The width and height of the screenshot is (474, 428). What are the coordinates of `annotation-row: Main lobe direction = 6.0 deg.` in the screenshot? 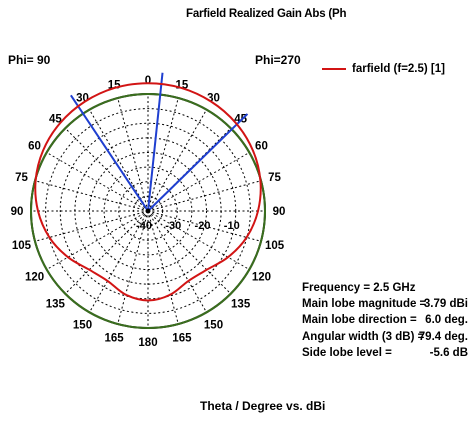 It's located at (387, 320).